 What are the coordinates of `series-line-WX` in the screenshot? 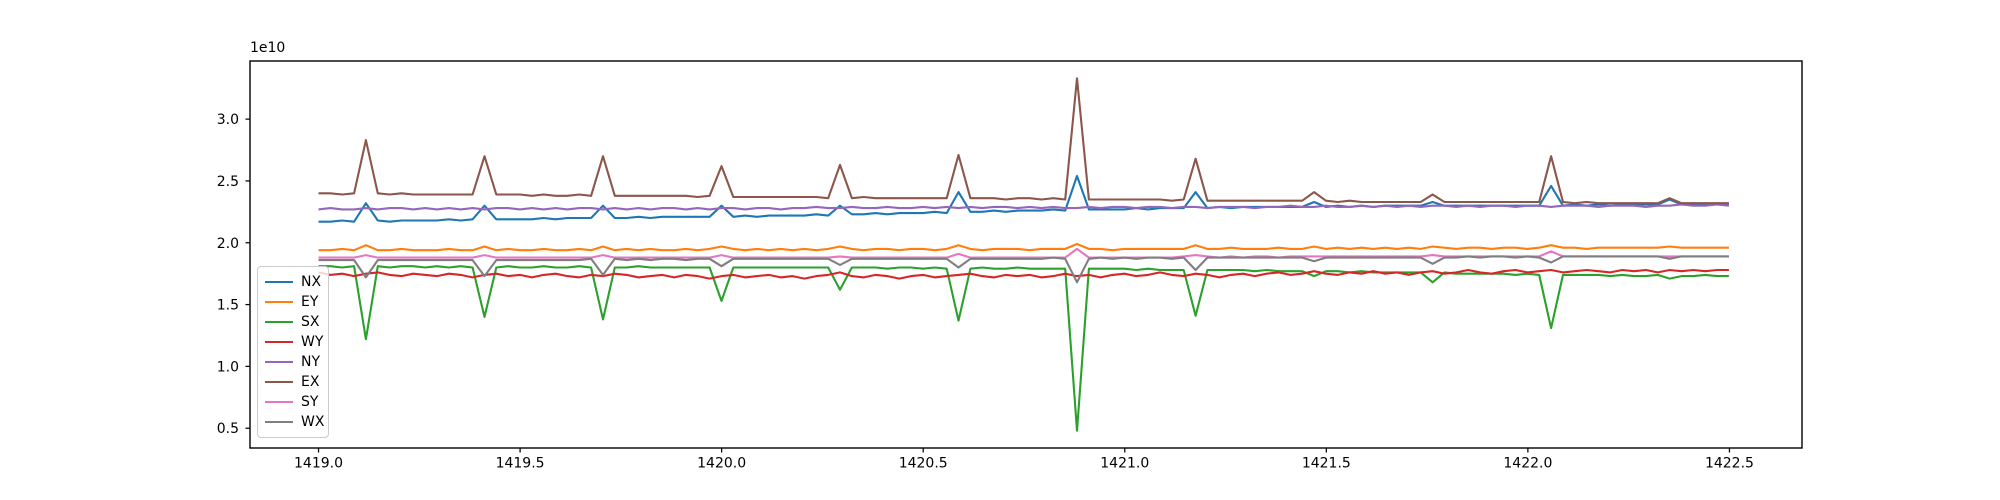 It's located at (1023, 269).